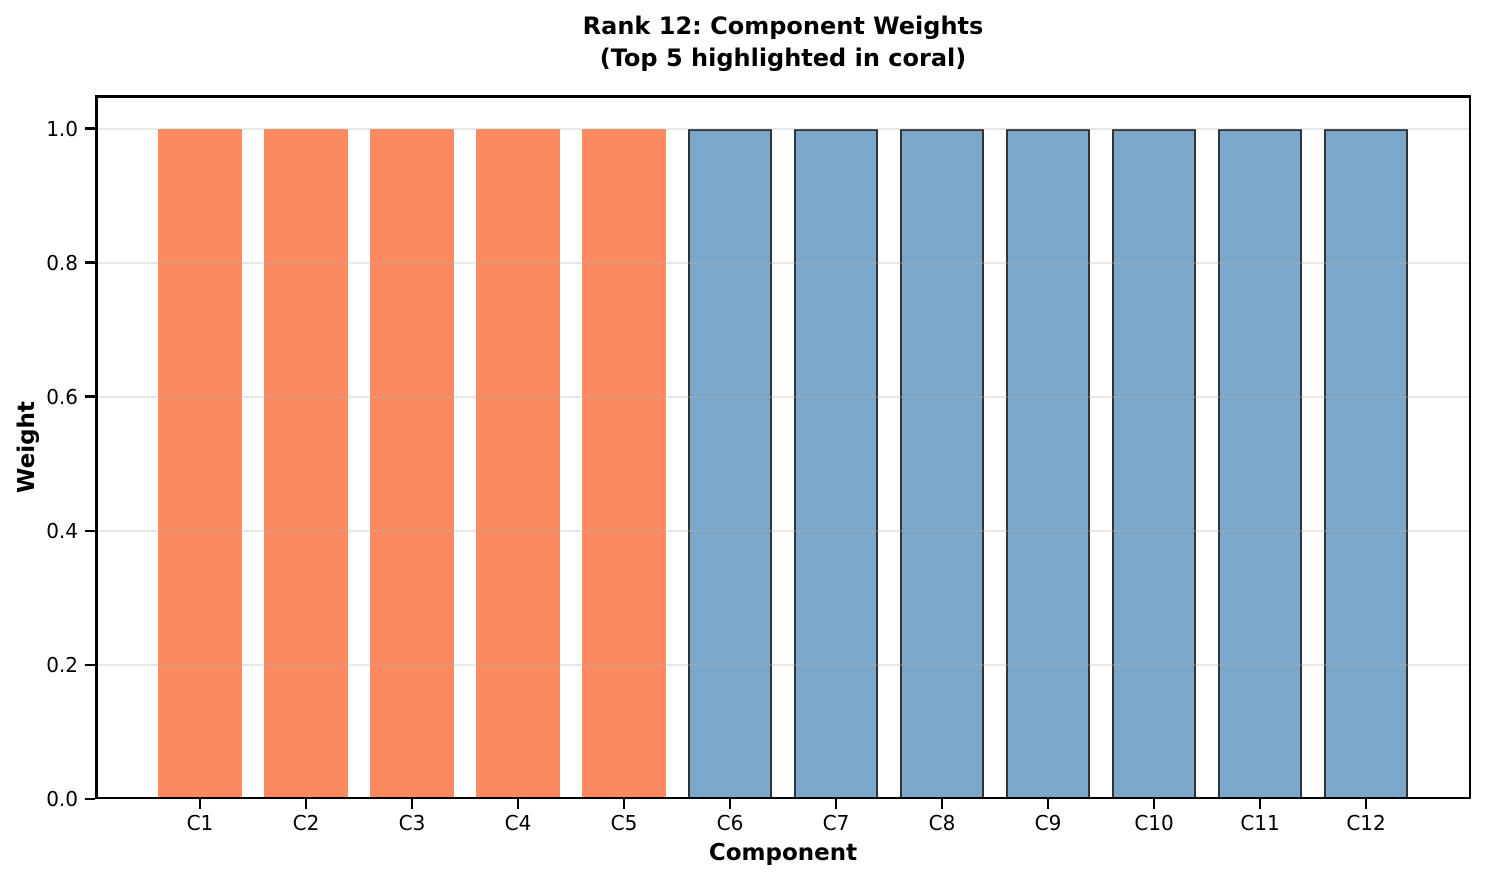  What do you see at coordinates (518, 823) in the screenshot?
I see `x-tick-label: C4` at bounding box center [518, 823].